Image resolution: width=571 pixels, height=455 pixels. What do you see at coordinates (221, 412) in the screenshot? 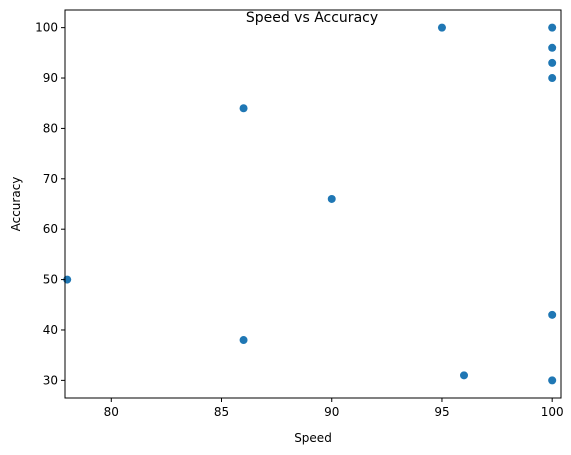
I see `x-tick-label: 85` at bounding box center [221, 412].